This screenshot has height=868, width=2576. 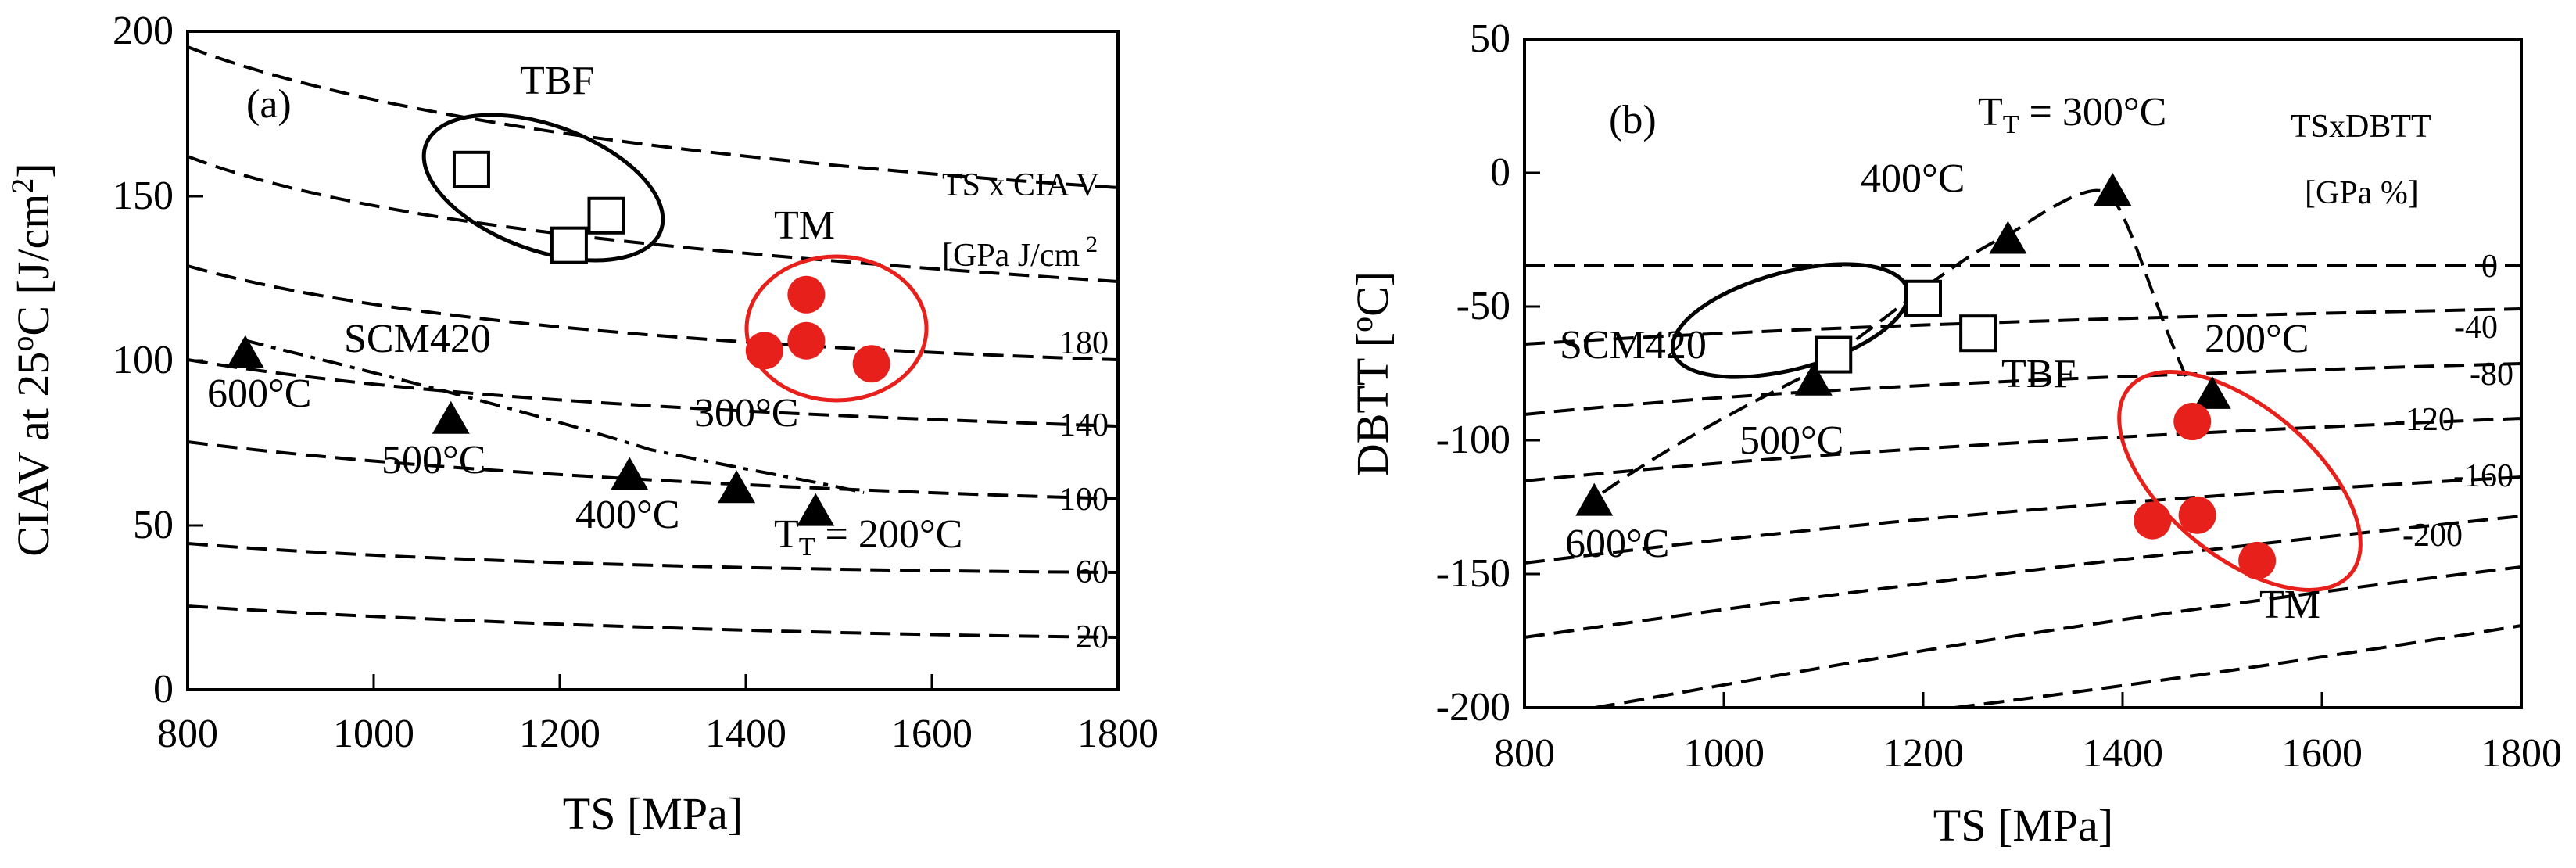 What do you see at coordinates (1473, 707) in the screenshot?
I see `ytick-label-b-m200: -200` at bounding box center [1473, 707].